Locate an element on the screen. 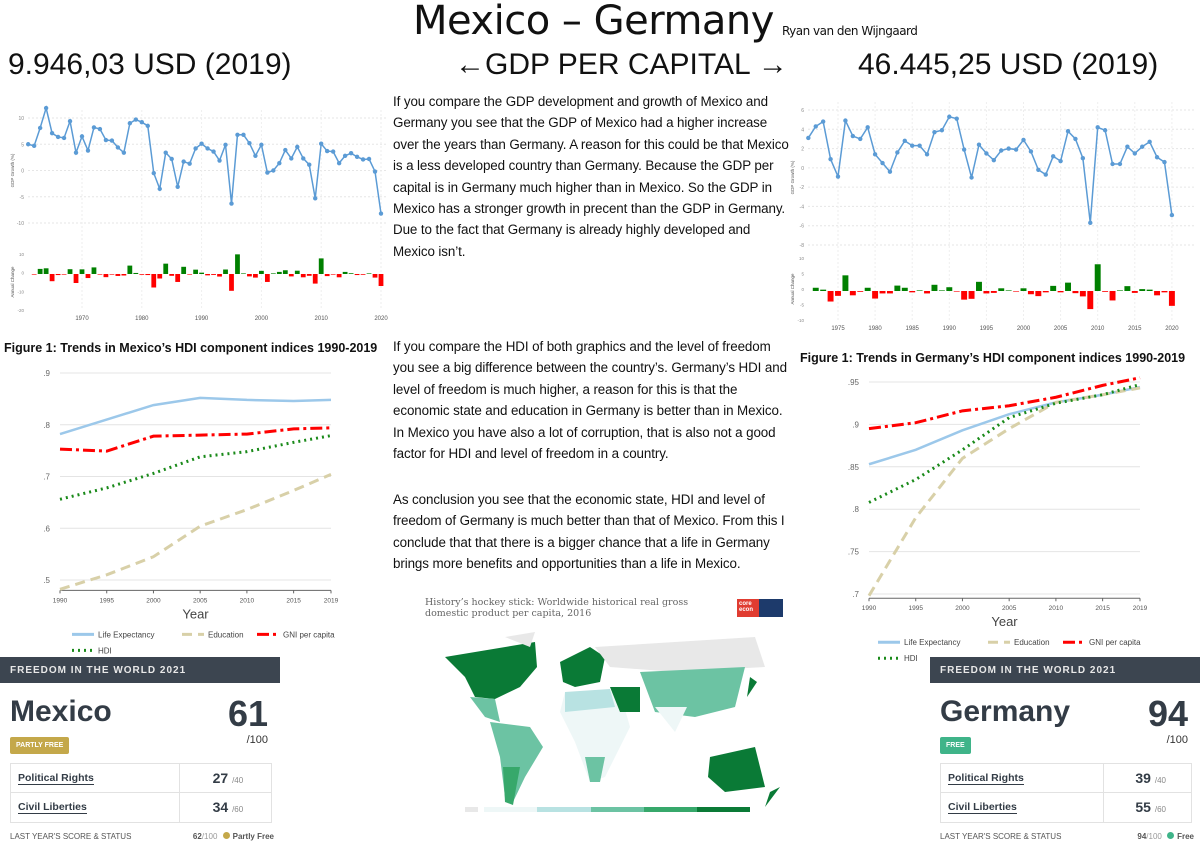 The image size is (1200, 848). category-score: 34 /60 is located at coordinates (228, 807).